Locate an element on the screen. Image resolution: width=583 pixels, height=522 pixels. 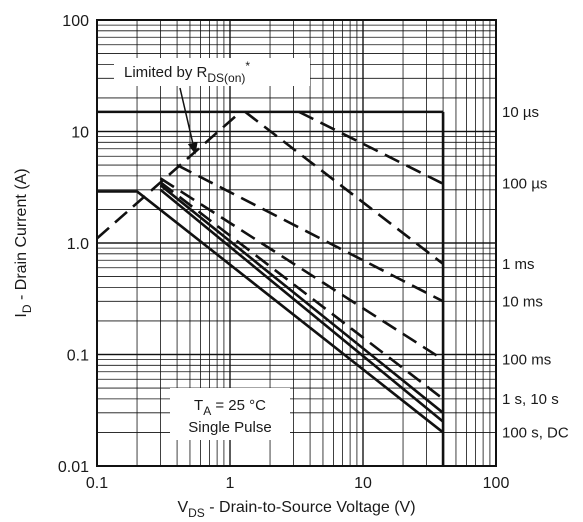
rdson-arrow is located at coordinates (186, 115).